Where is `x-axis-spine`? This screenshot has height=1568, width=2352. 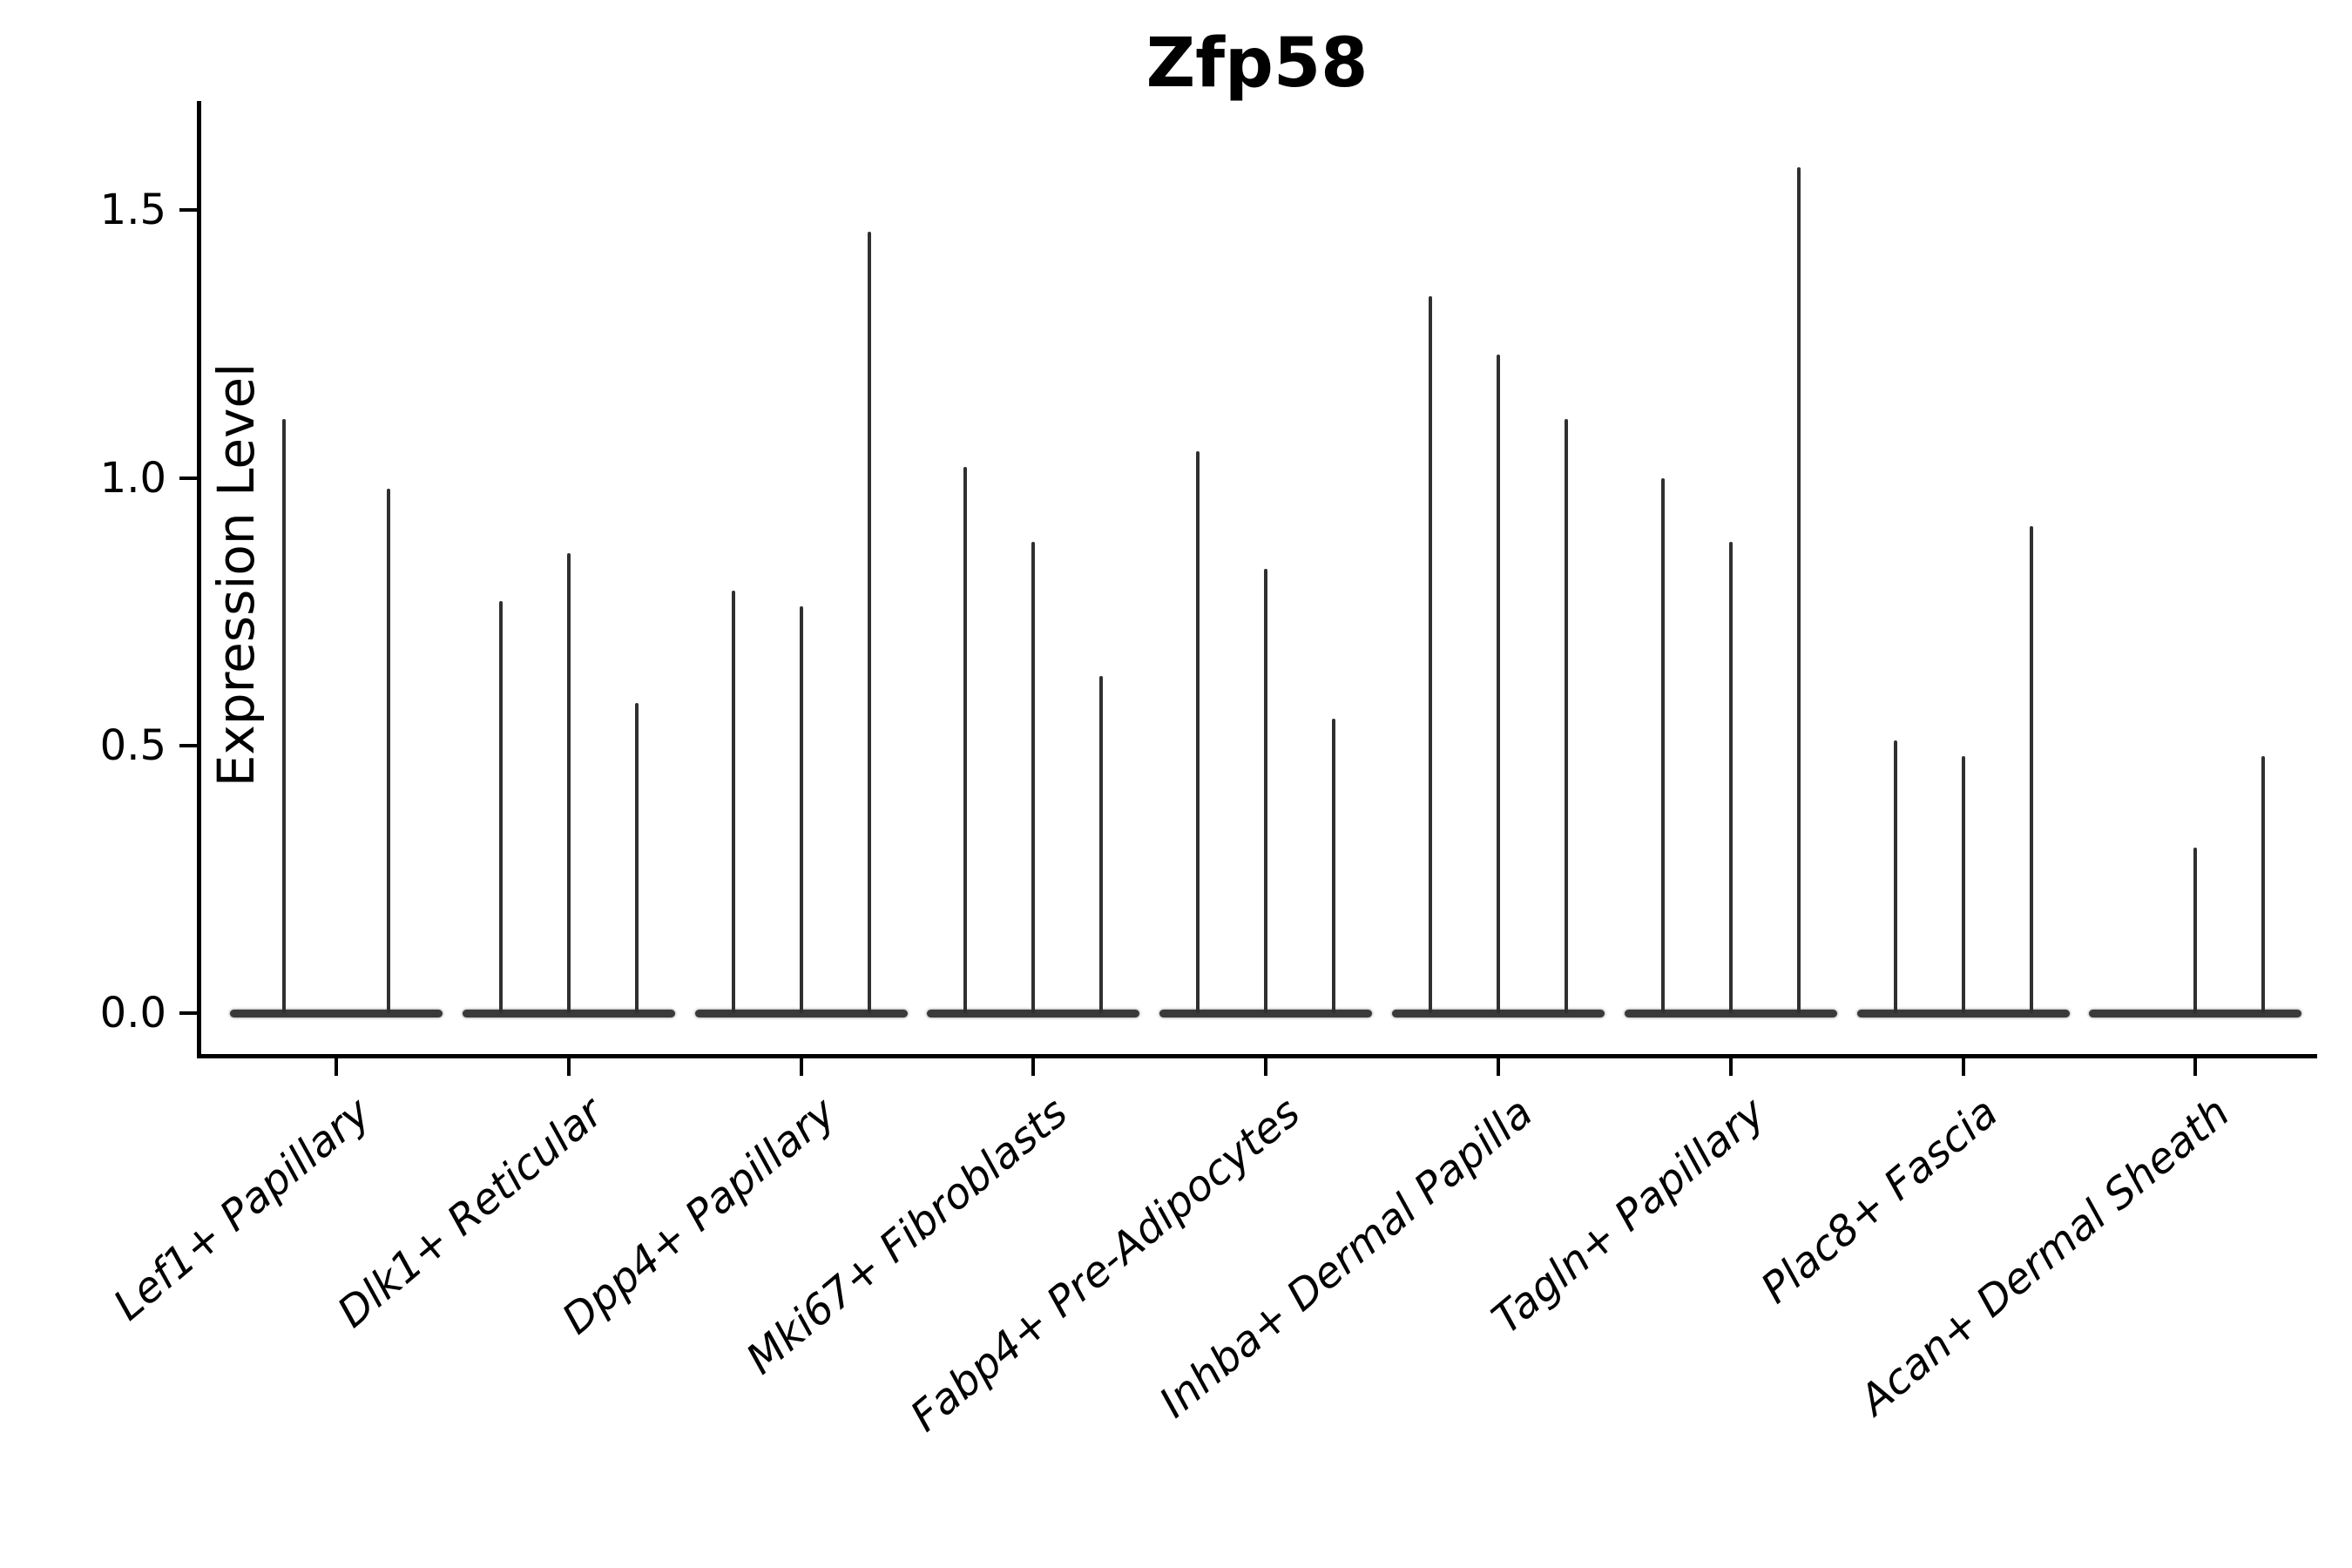
x-axis-spine is located at coordinates (1257, 1056).